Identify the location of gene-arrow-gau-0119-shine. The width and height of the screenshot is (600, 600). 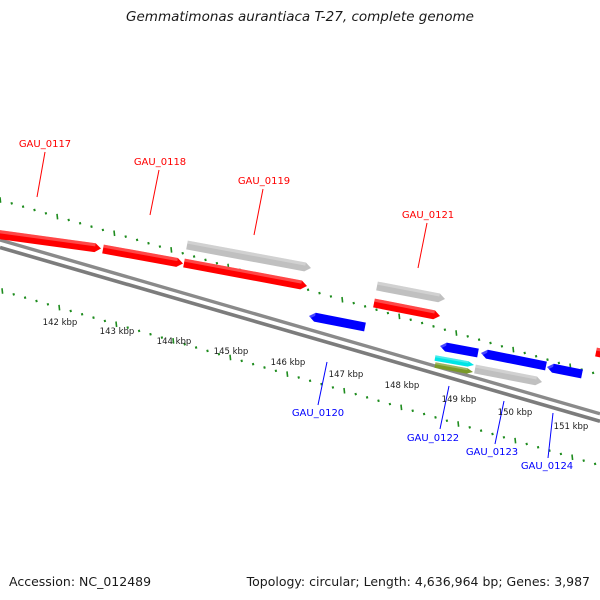
(243, 271).